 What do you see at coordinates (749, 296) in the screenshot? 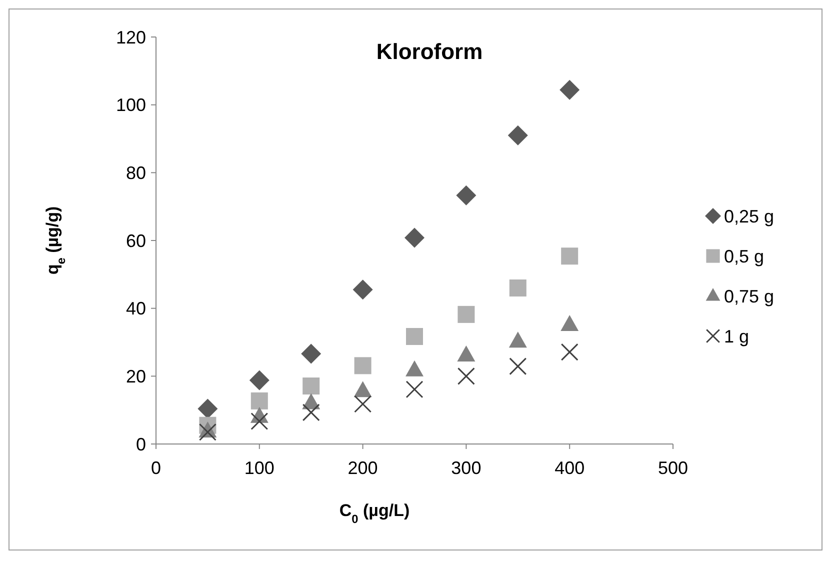
I see `legend-label: 0,75 g` at bounding box center [749, 296].